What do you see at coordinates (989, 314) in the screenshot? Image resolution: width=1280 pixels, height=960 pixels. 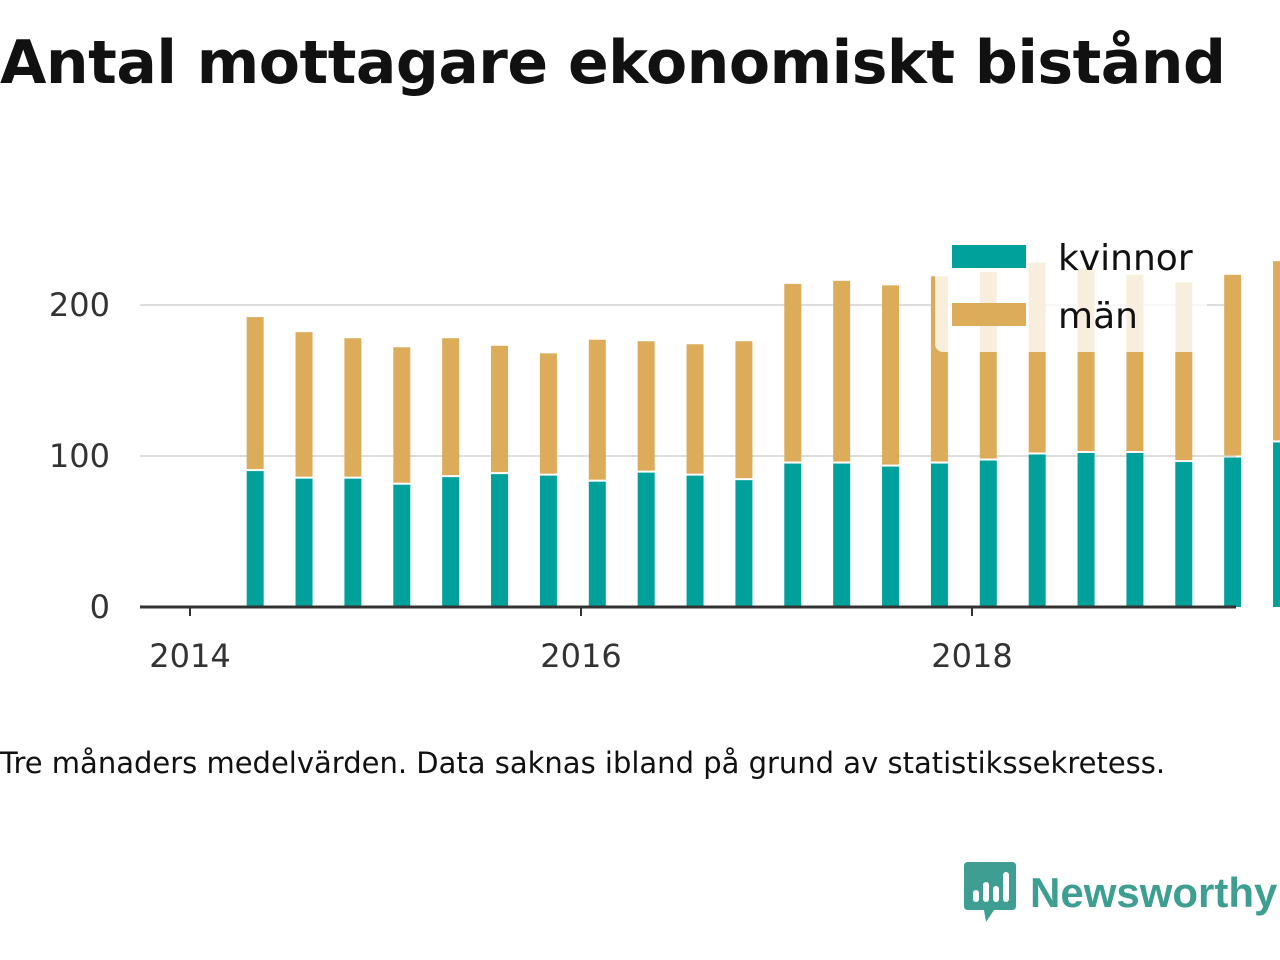 I see `legend-swatch-man` at bounding box center [989, 314].